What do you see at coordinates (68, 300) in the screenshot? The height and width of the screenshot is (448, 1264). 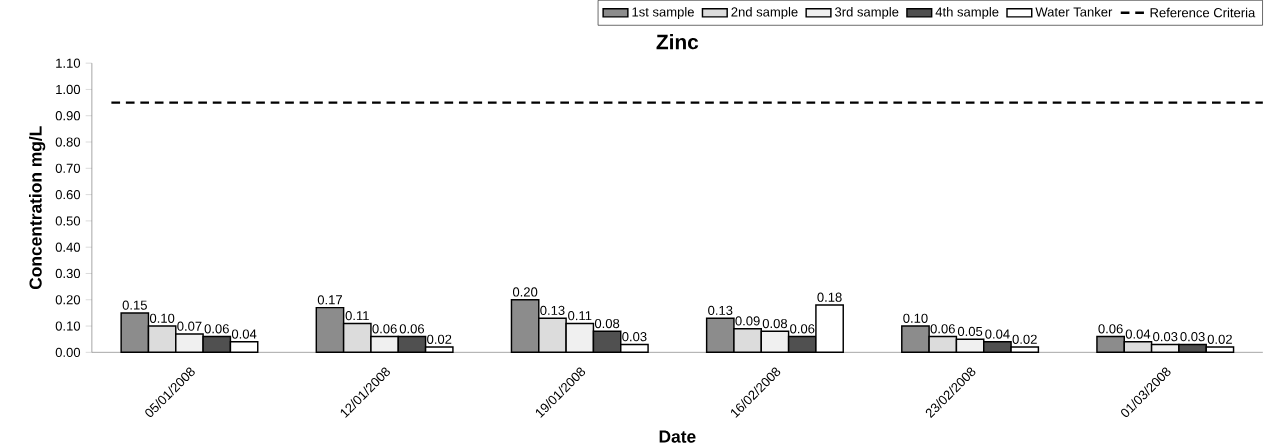 I see `y-tick-label: 0.20` at bounding box center [68, 300].